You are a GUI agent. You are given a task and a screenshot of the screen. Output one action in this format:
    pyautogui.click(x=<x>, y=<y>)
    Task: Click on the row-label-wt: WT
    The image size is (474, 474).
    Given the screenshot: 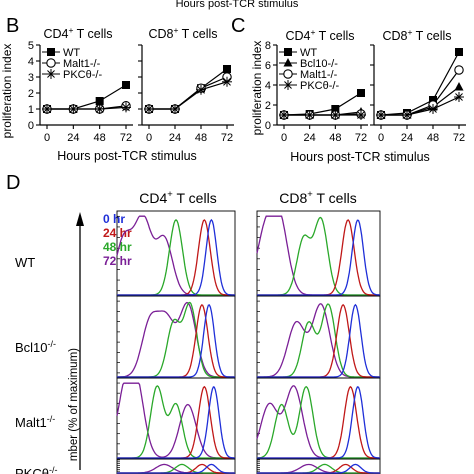 What is the action you would take?
    pyautogui.click(x=25, y=262)
    